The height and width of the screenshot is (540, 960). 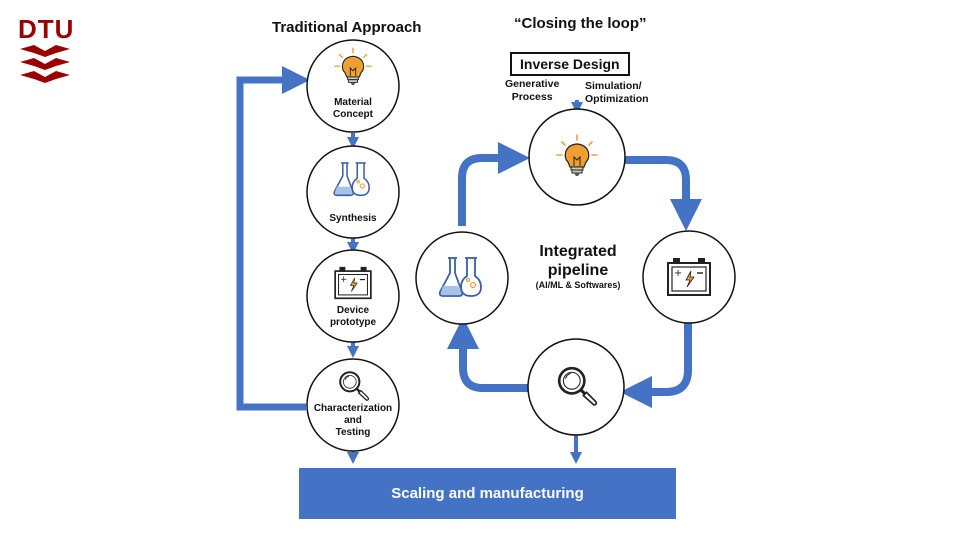 What do you see at coordinates (578, 270) in the screenshot?
I see `center-title-line-2: pipeline` at bounding box center [578, 270].